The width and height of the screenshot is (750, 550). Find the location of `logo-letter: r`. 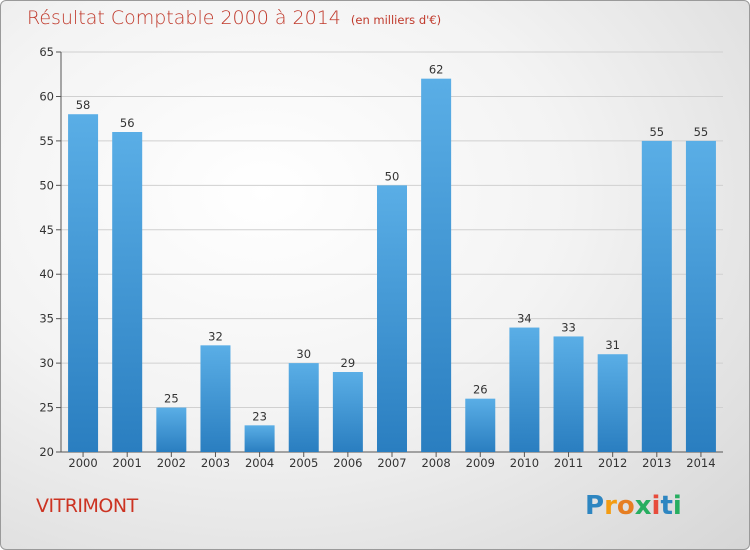

logo-letter: r is located at coordinates (610, 506).